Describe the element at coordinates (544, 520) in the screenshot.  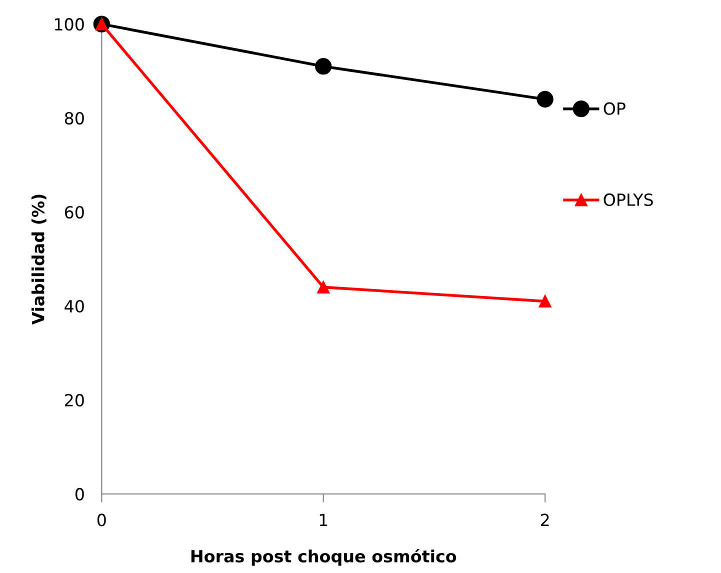
I see `x-tick-label: 2` at that location.